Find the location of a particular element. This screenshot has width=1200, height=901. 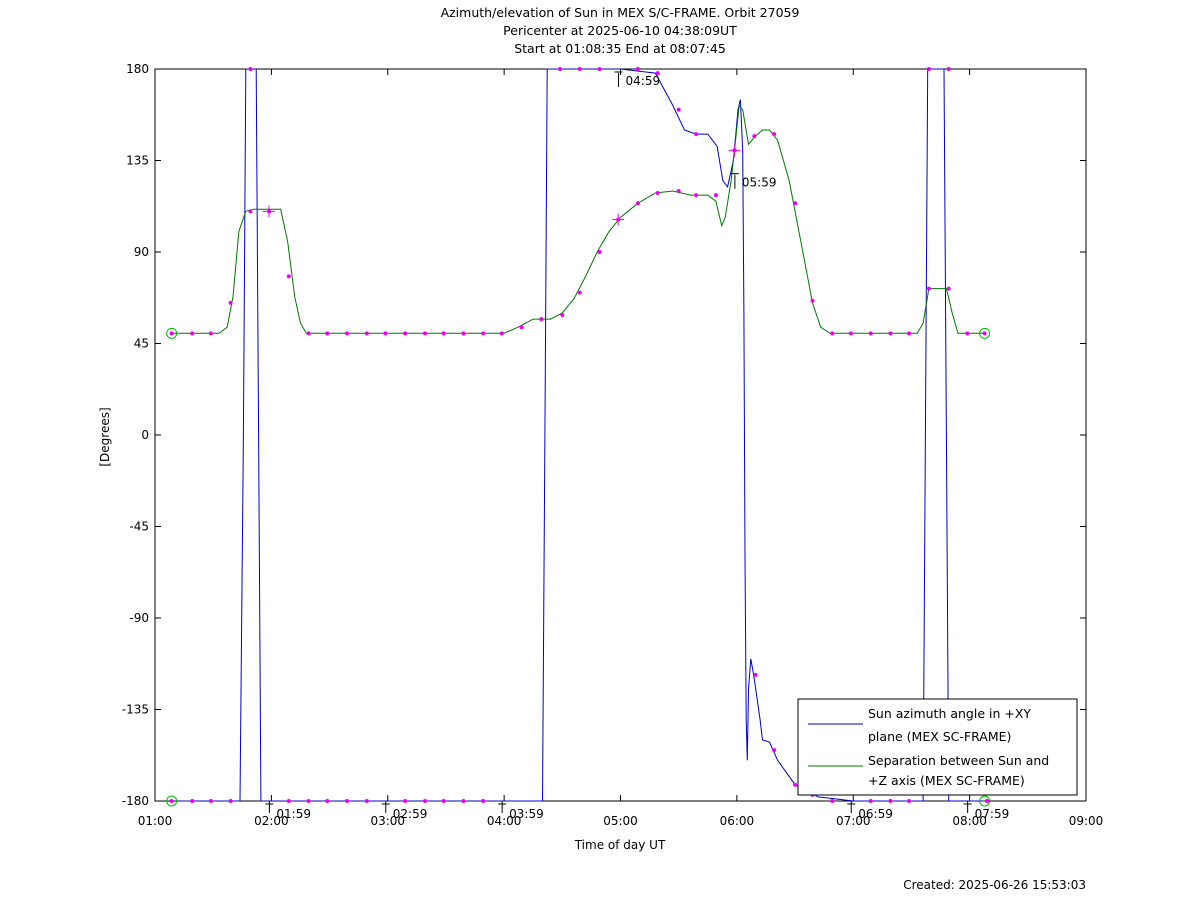

legend-label-azimuth-line-2: plane (MEX SC-FRAME) is located at coordinates (939, 736).